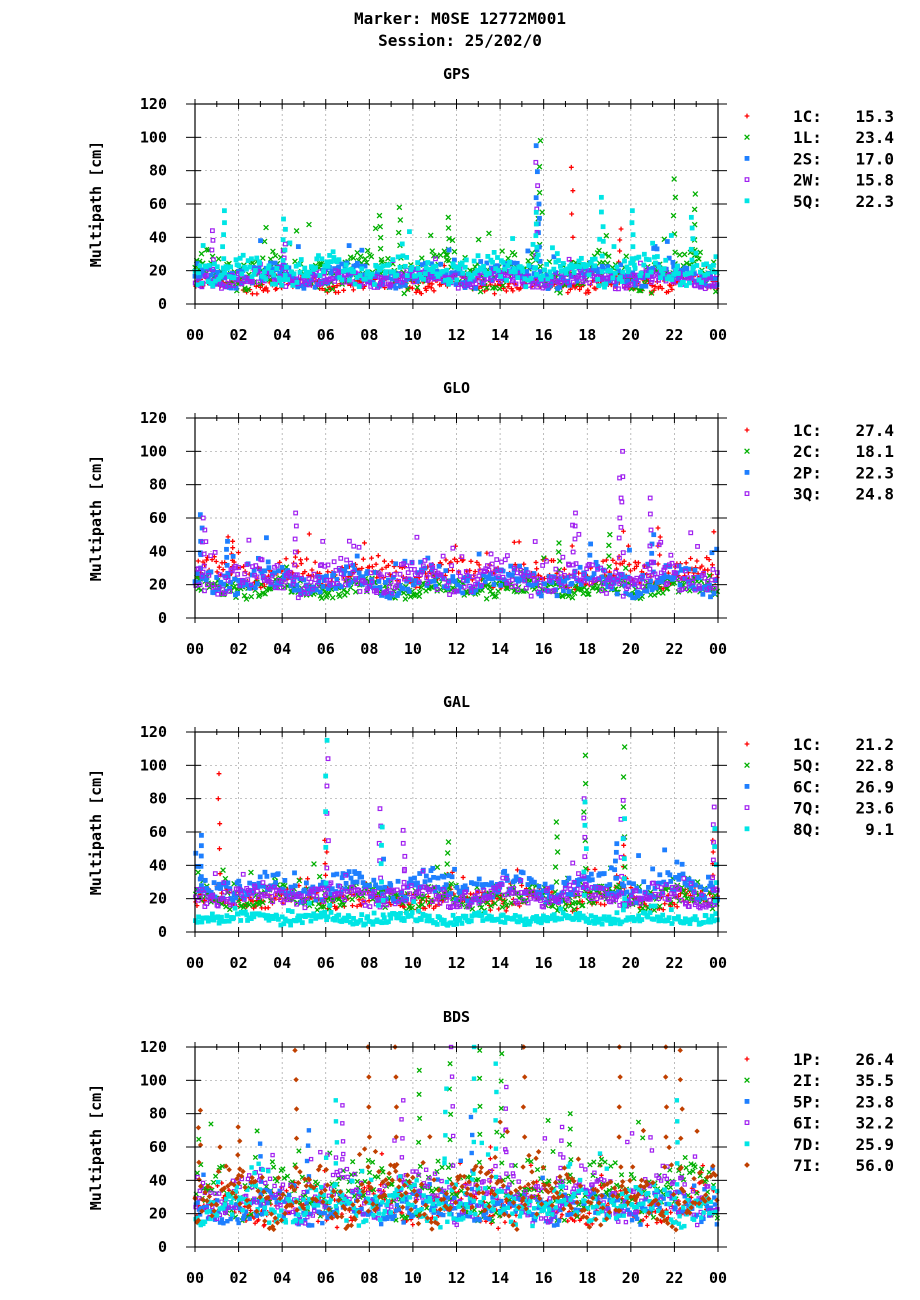 This screenshot has height=1300, width=920. I want to click on legend-value: 32.2, so click(874, 1123).